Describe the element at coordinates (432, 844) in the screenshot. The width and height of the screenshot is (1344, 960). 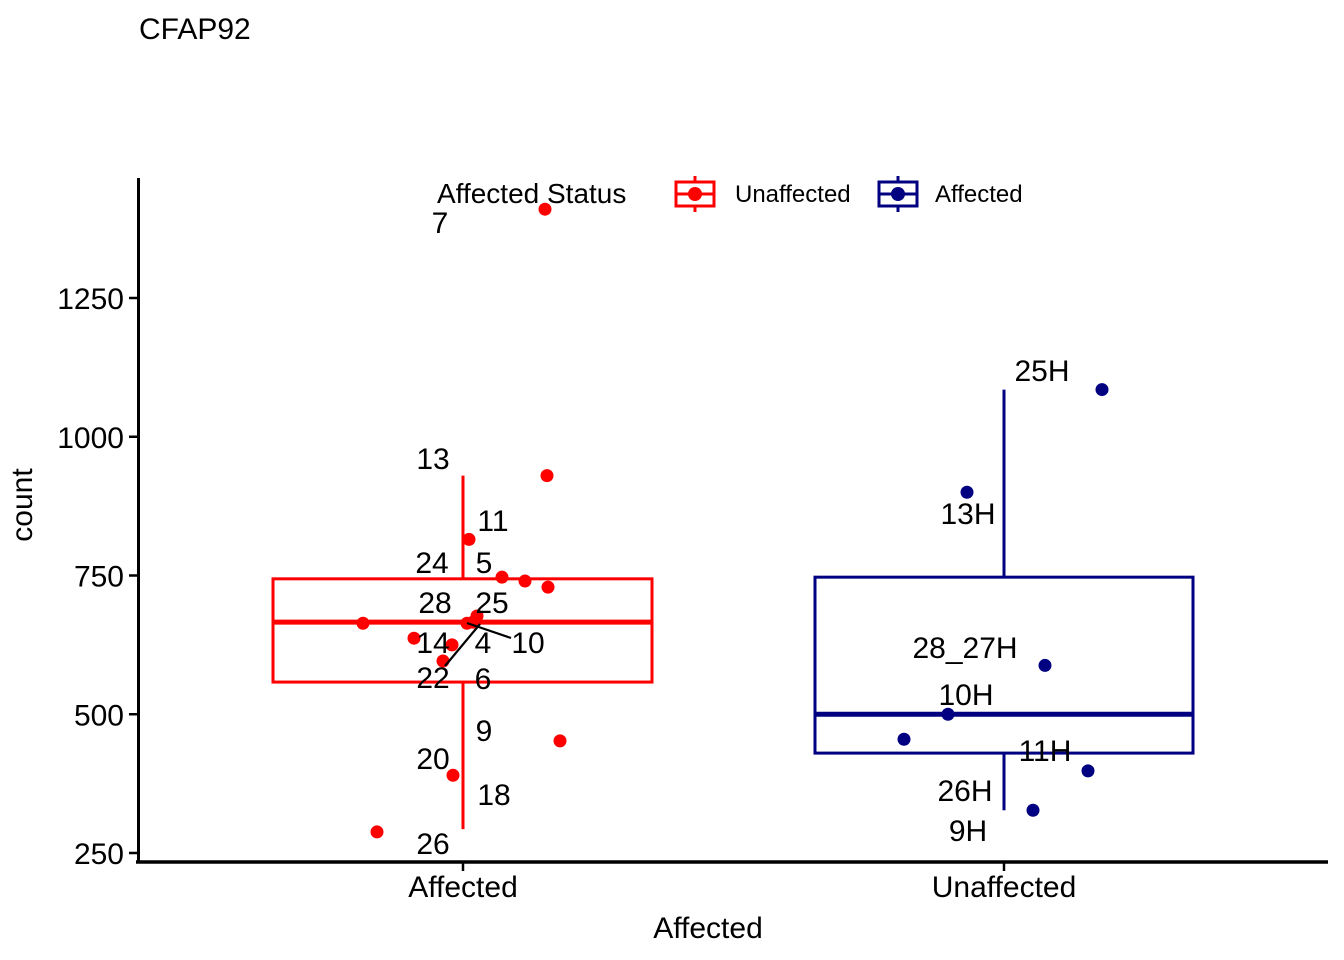
I see `point-label: 26` at that location.